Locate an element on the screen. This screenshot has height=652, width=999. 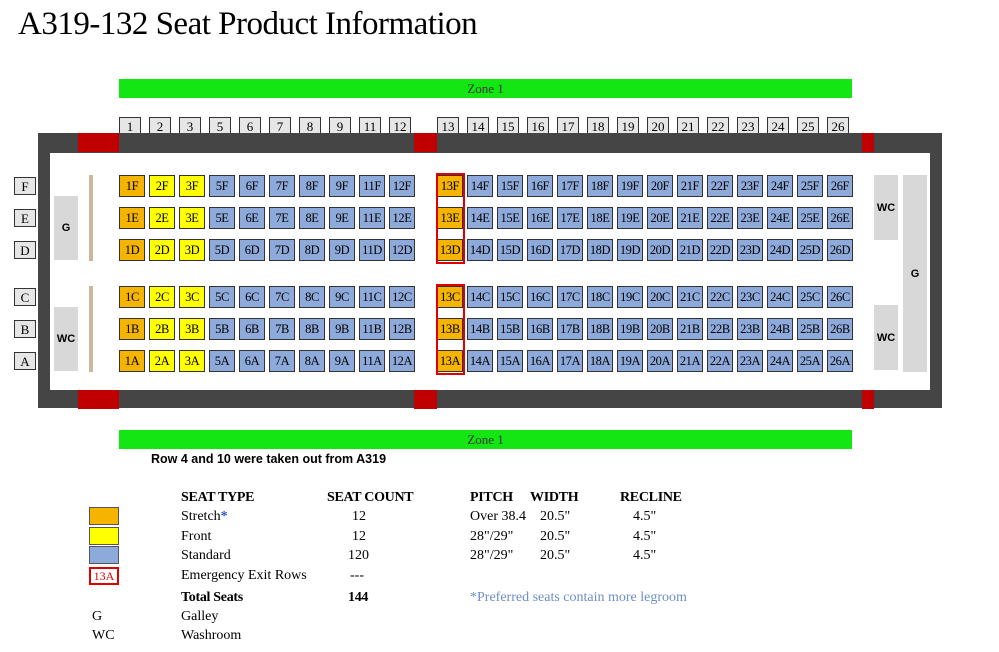
seat-14a: 14A is located at coordinates (480, 361).